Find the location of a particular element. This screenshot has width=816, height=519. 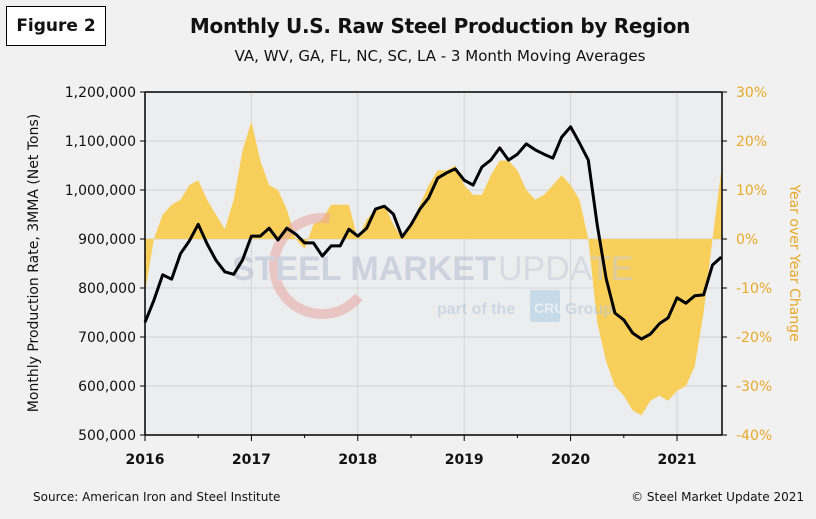

right-tick-label: -40% is located at coordinates (754, 436).